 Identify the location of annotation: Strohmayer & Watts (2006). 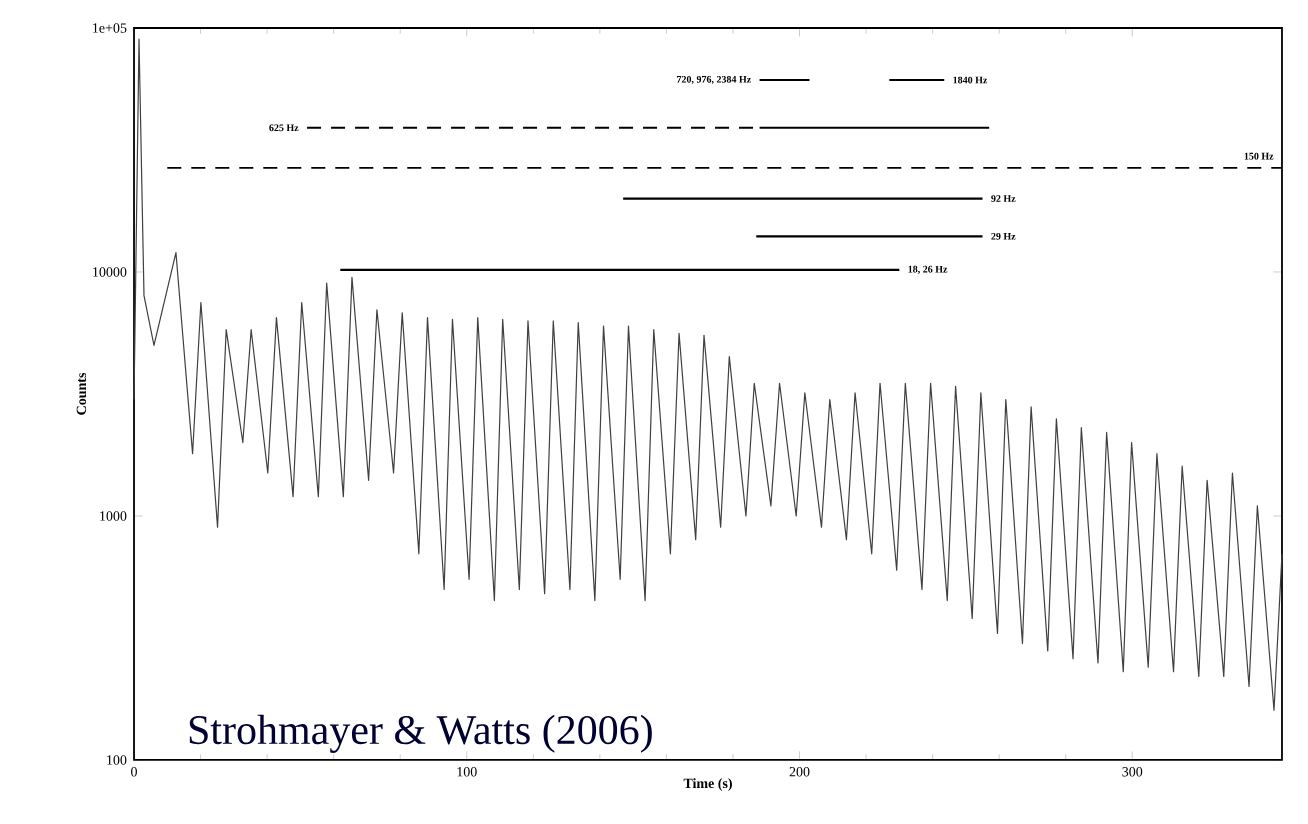
(420, 733).